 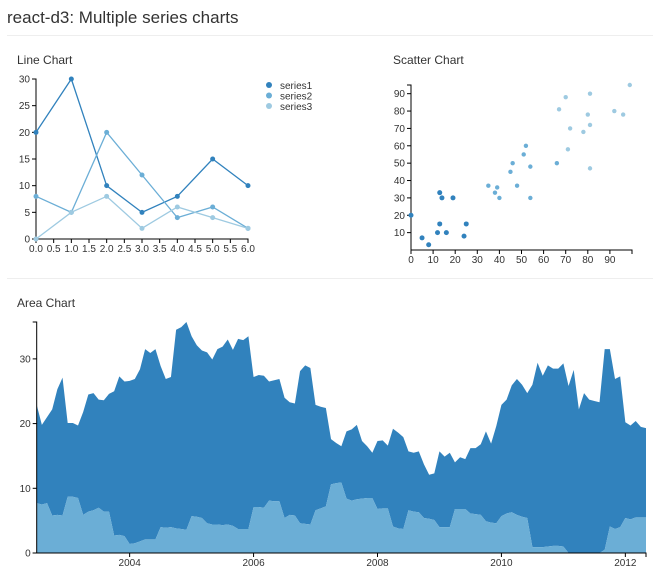 What do you see at coordinates (25, 160) in the screenshot?
I see `y-tick-label: 15` at bounding box center [25, 160].